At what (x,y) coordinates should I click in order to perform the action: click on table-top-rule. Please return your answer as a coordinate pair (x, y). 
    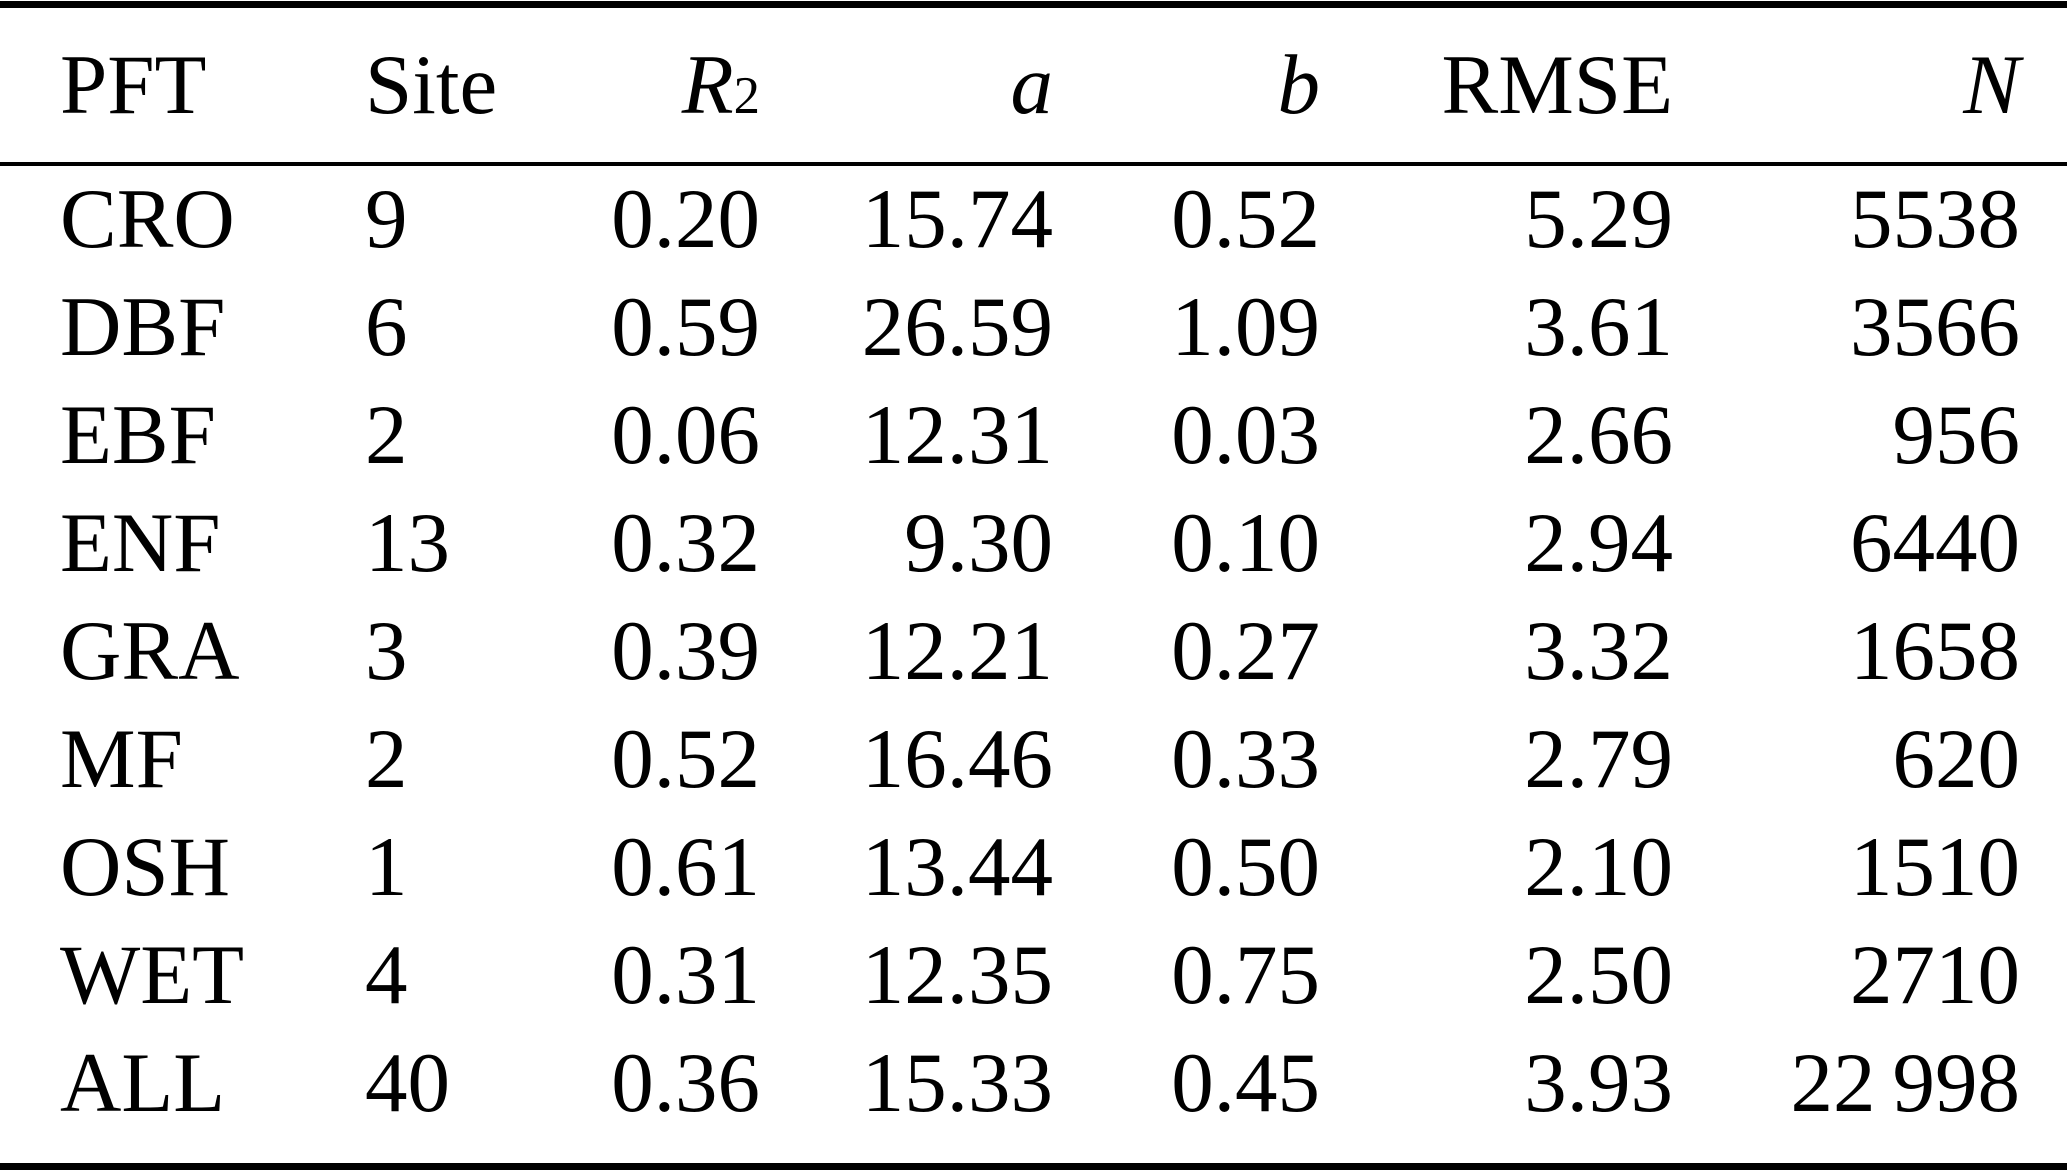
    Looking at the image, I should click on (1033, 4).